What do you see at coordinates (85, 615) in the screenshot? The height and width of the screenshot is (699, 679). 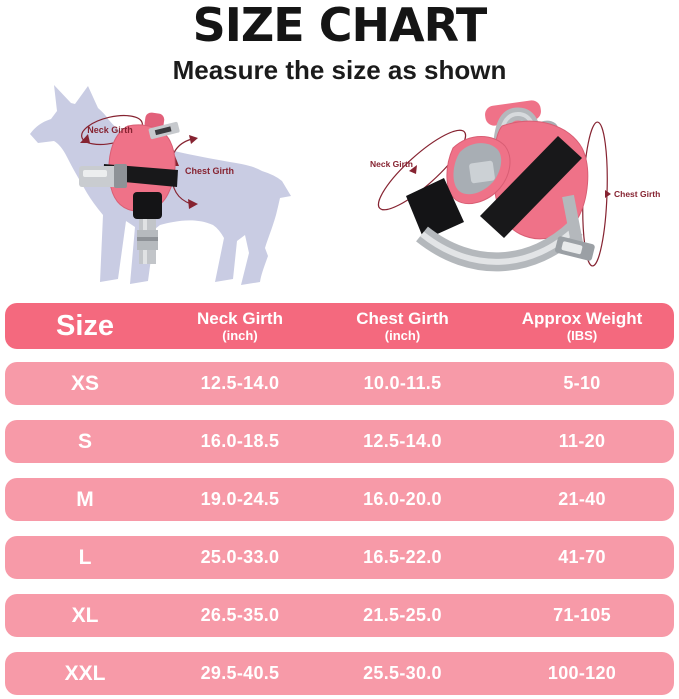 I see `cell-size: XL` at bounding box center [85, 615].